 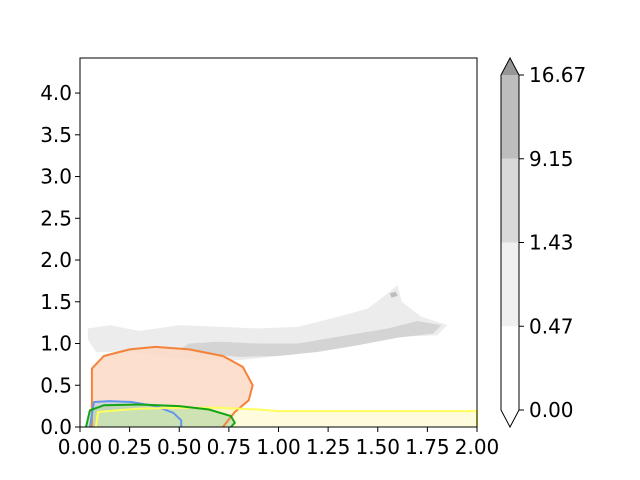 I want to click on x-axis: 0.00 0.25 0.50 0.75 1.00 1.25 1.50 1.75 2.00, so click(x=279, y=443).